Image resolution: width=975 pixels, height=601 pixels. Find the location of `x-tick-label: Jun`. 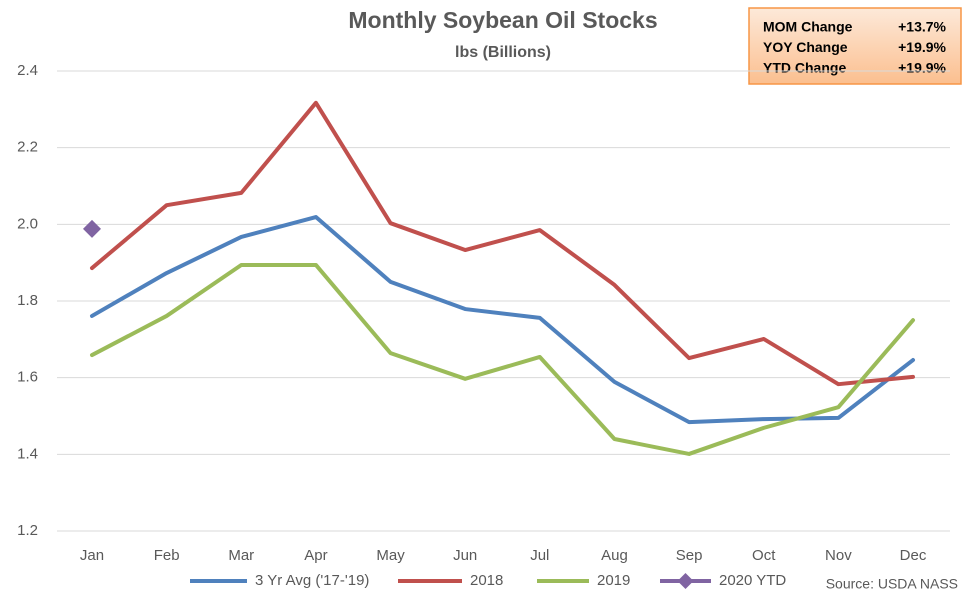

x-tick-label: Jun is located at coordinates (465, 555).